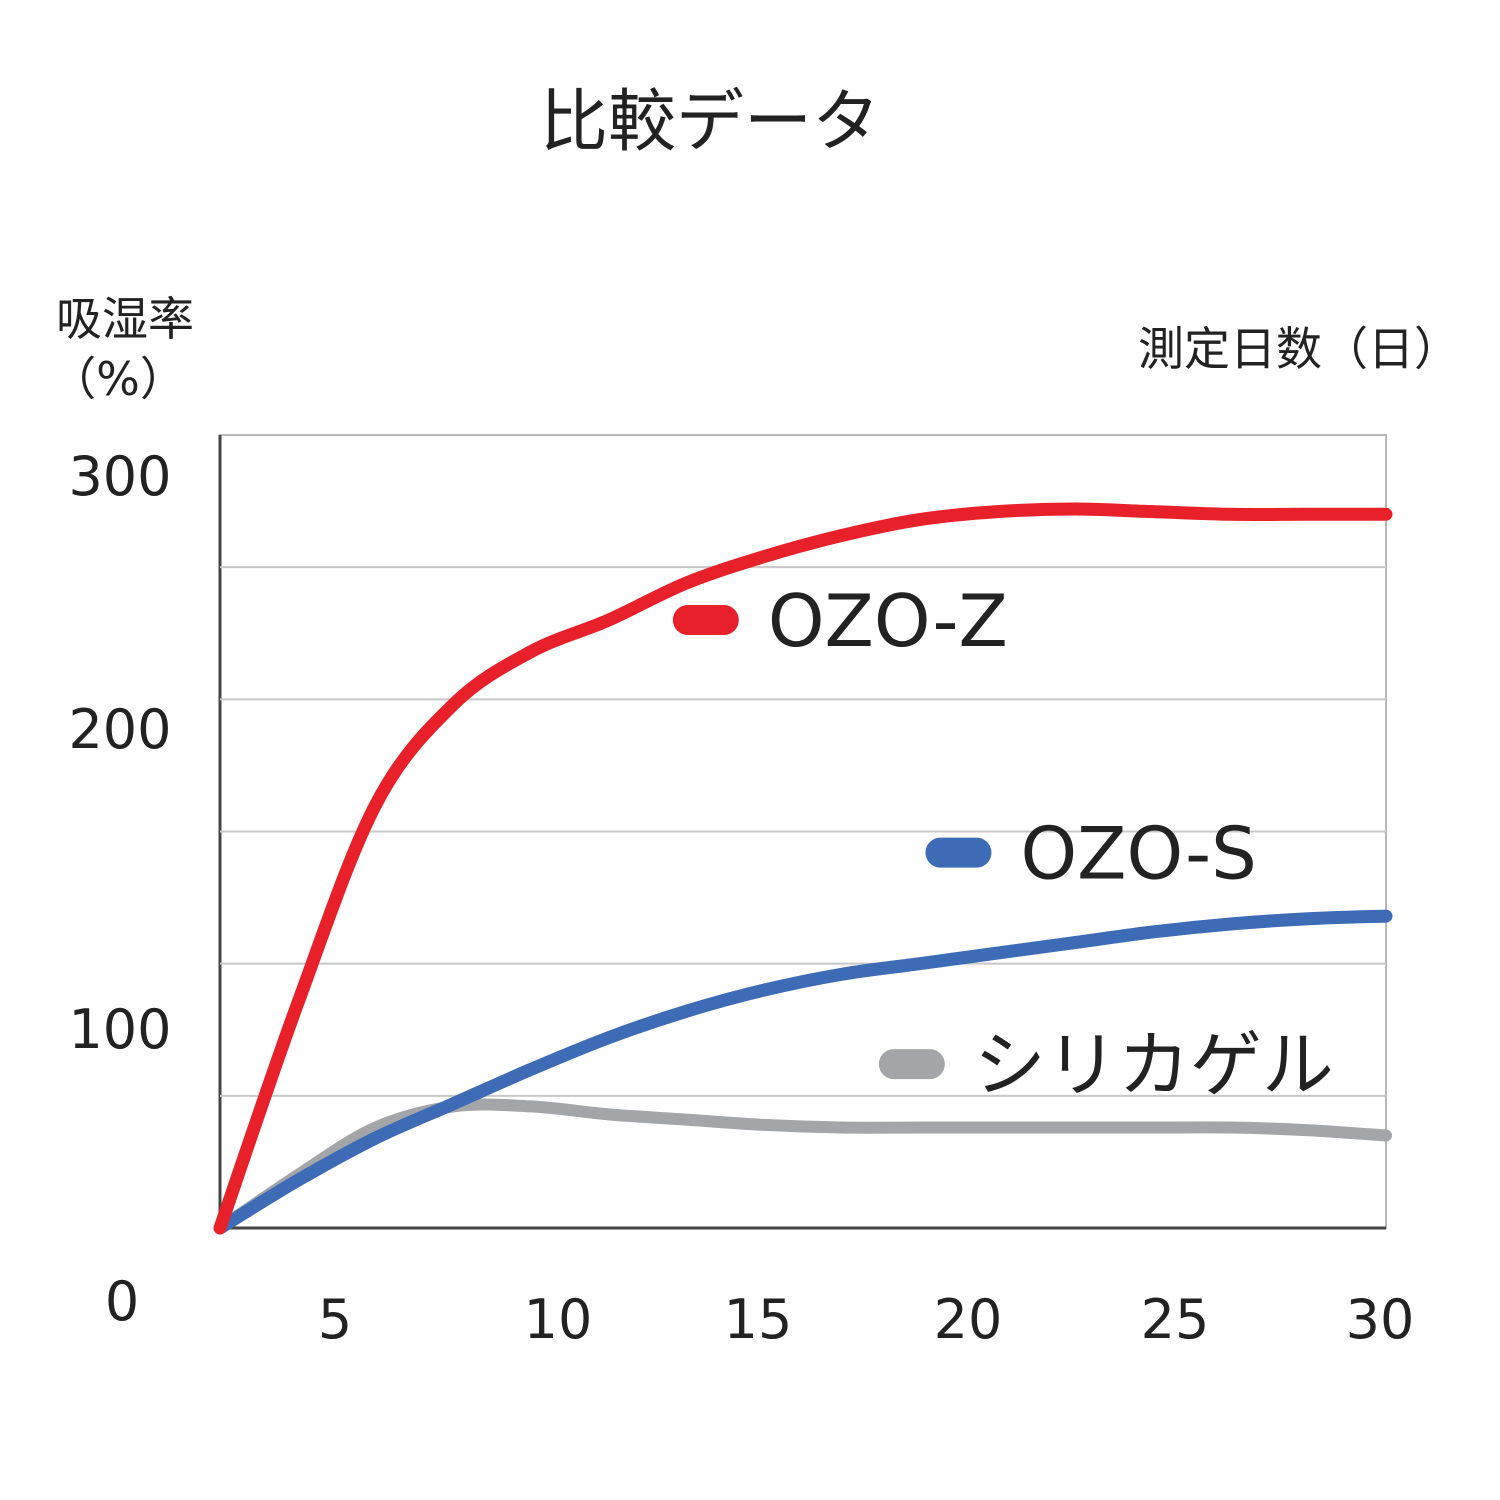 Image resolution: width=1500 pixels, height=1500 pixels. I want to click on y-tick-label: 100, so click(119, 1029).